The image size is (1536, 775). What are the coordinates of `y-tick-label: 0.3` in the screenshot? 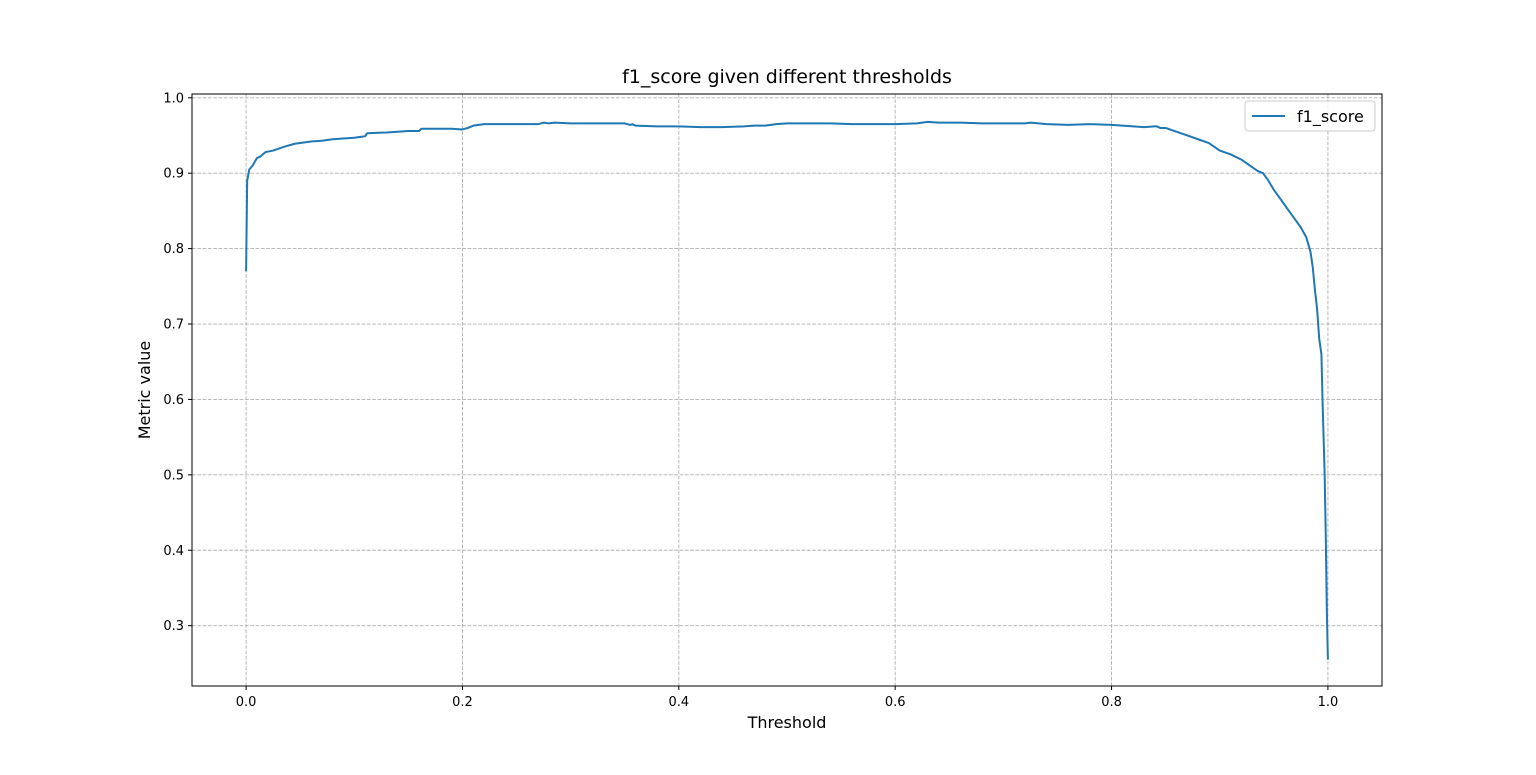 It's located at (173, 626).